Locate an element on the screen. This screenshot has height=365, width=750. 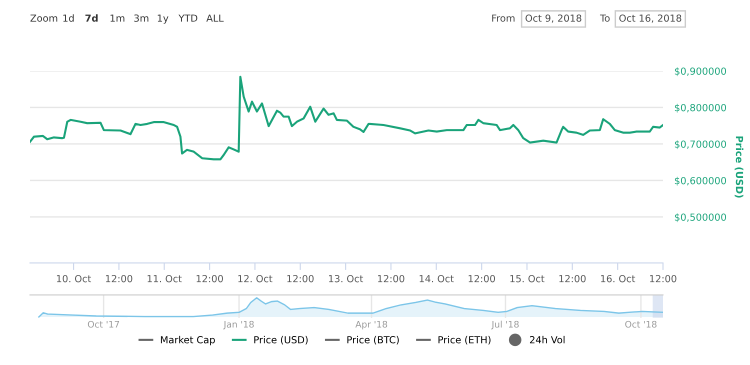
x-tick-label: 10. Oct is located at coordinates (74, 278).